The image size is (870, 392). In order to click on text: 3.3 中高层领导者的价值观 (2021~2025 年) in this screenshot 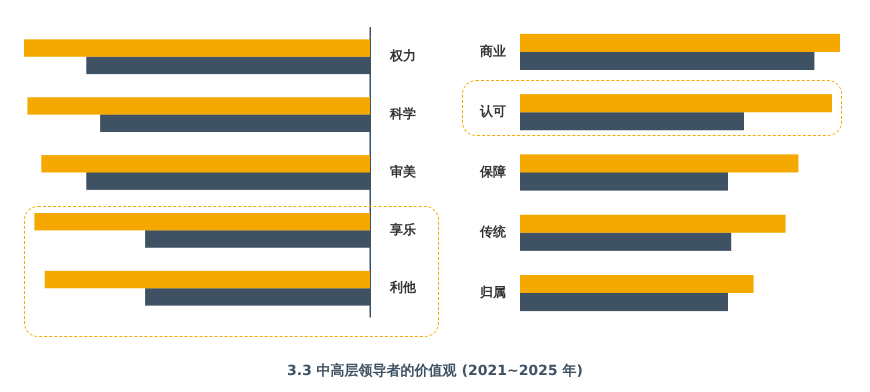, I will do `click(435, 371)`.